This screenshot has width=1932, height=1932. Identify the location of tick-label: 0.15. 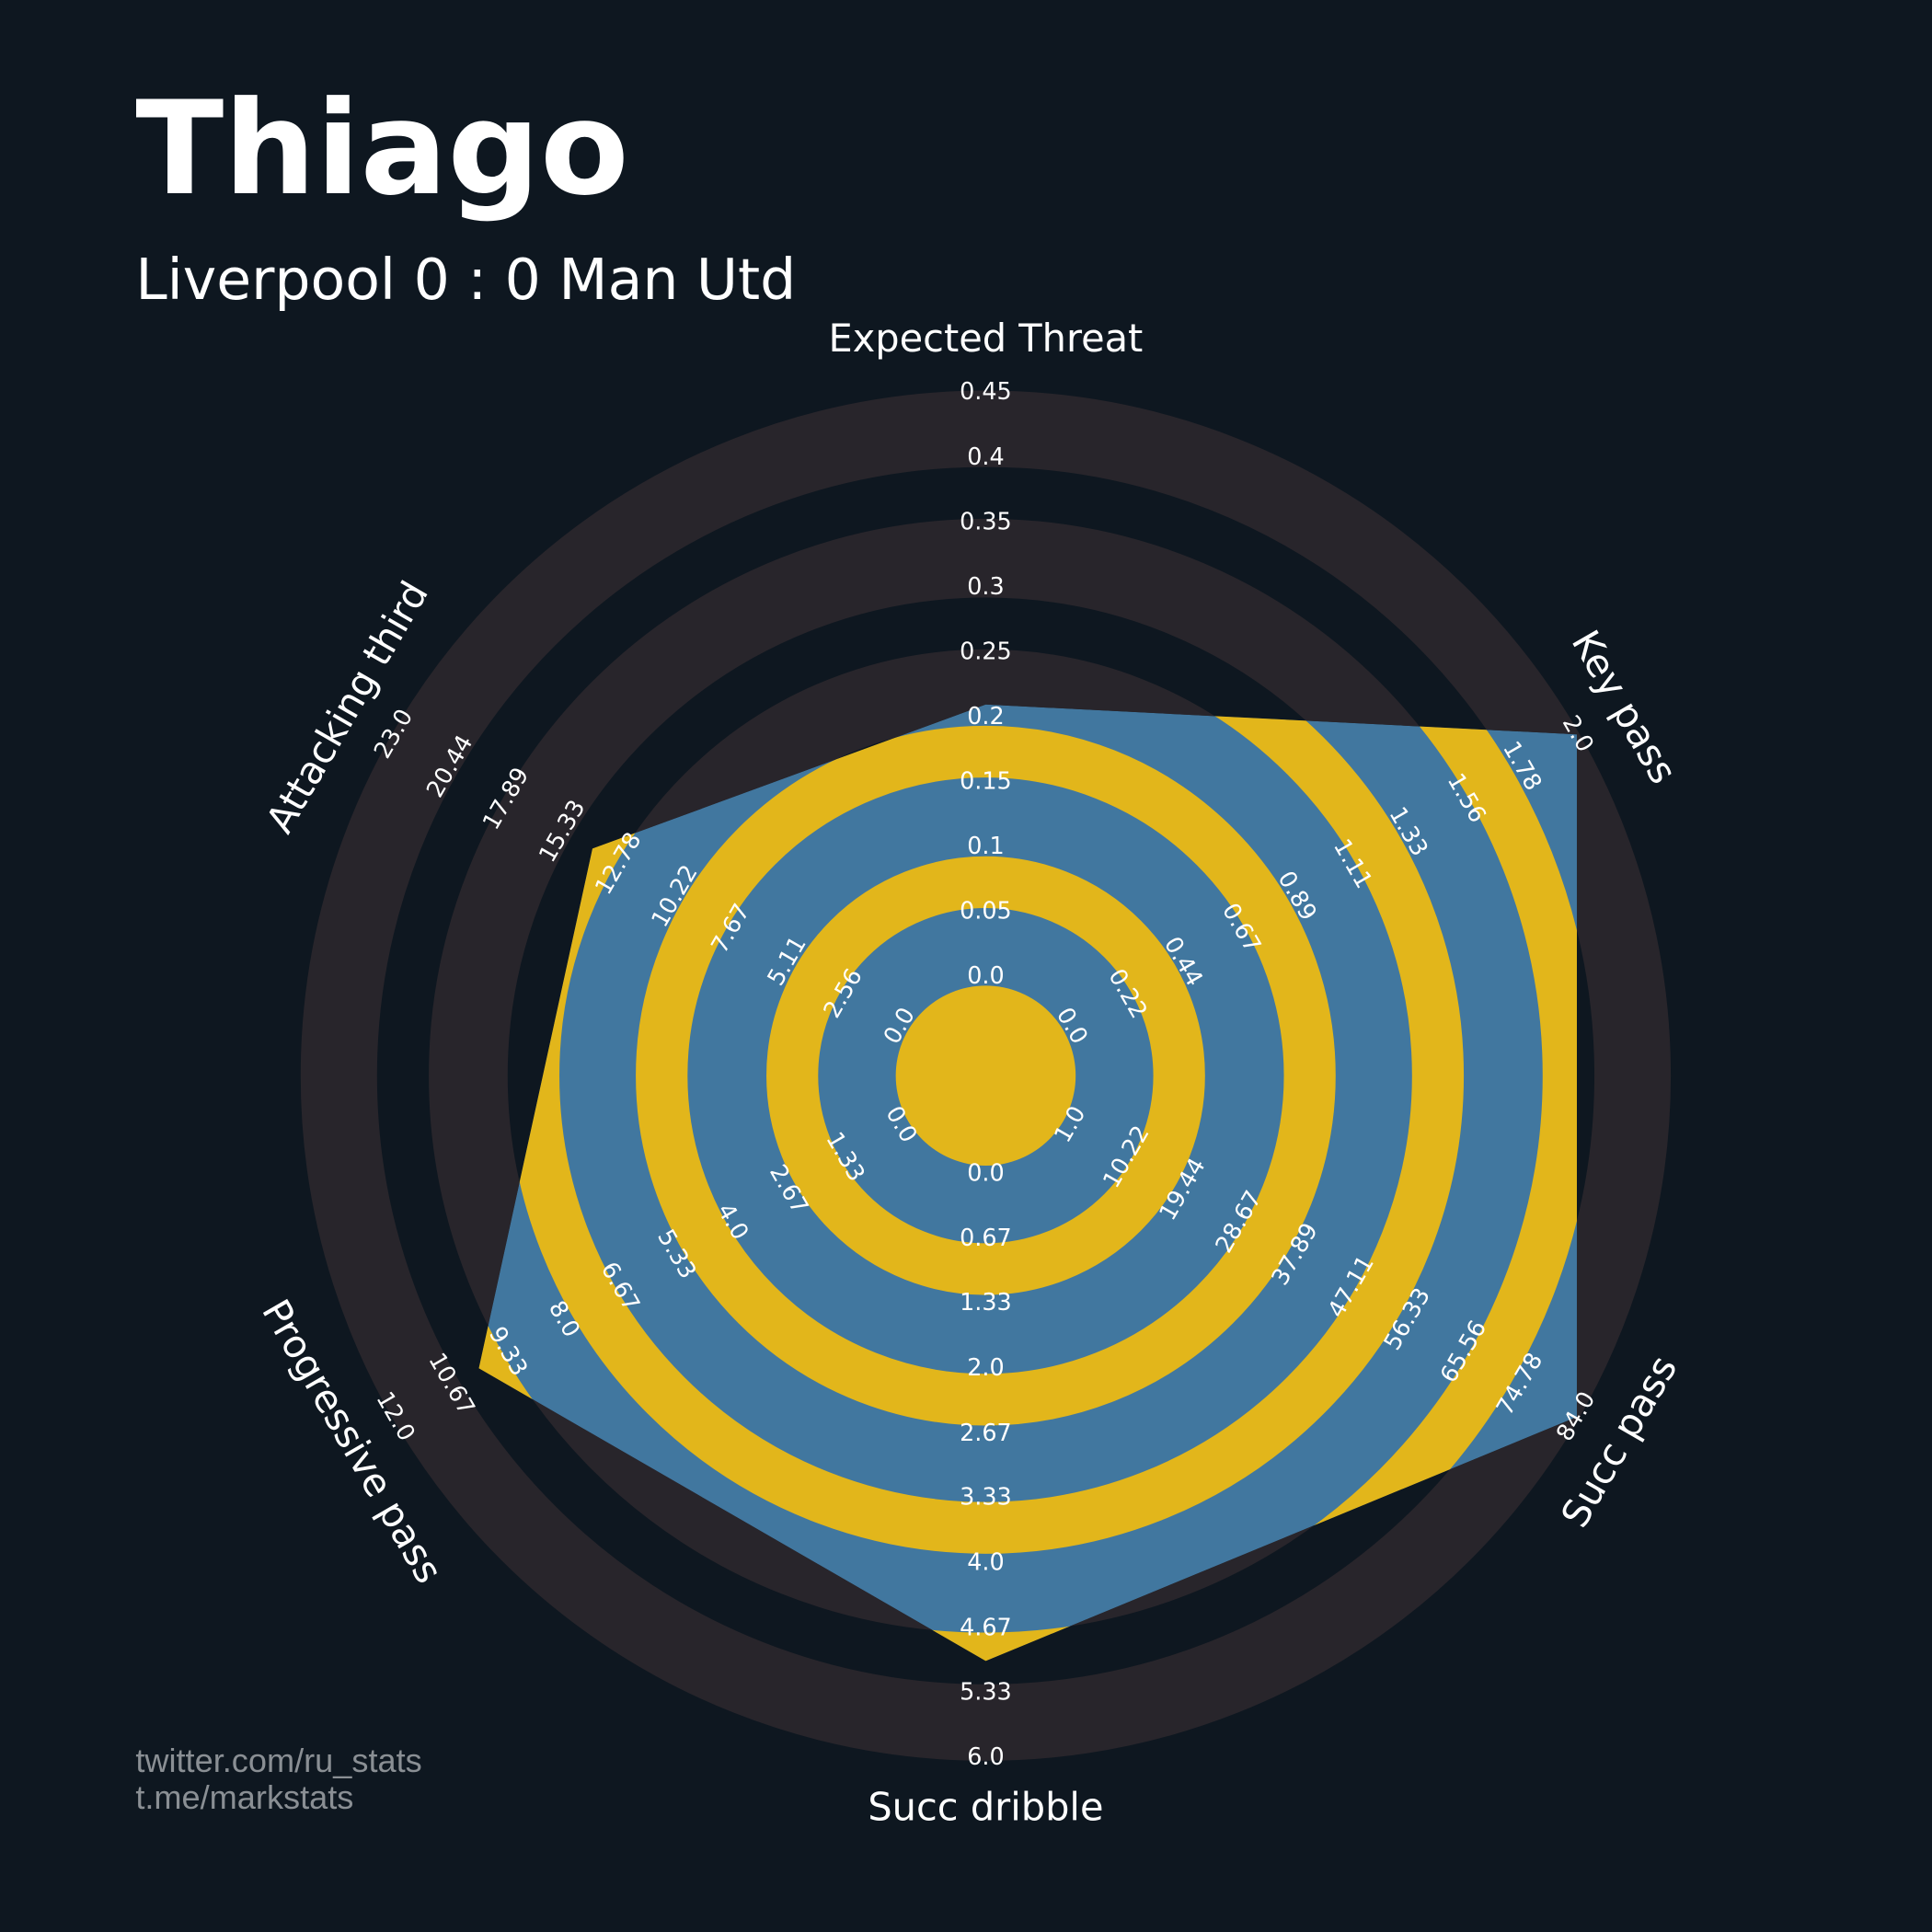
(986, 780).